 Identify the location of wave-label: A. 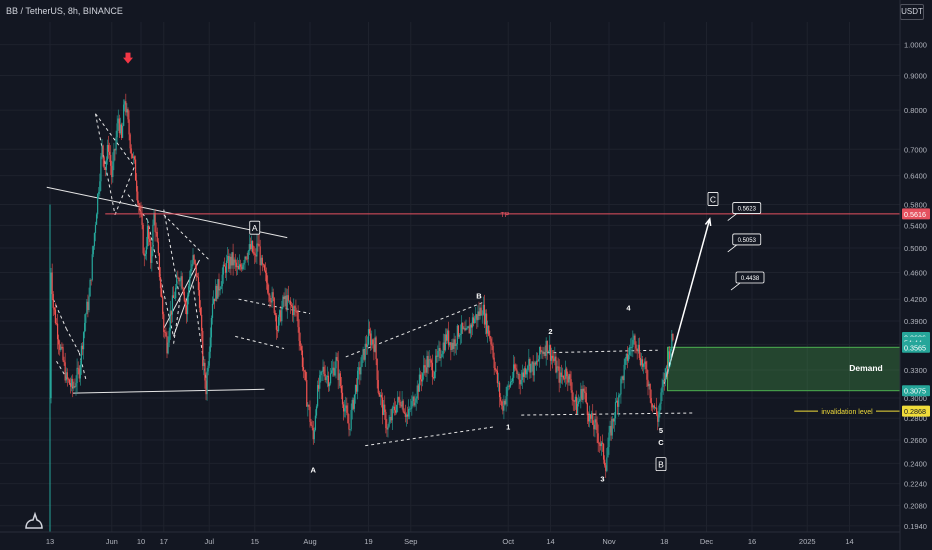
(314, 470).